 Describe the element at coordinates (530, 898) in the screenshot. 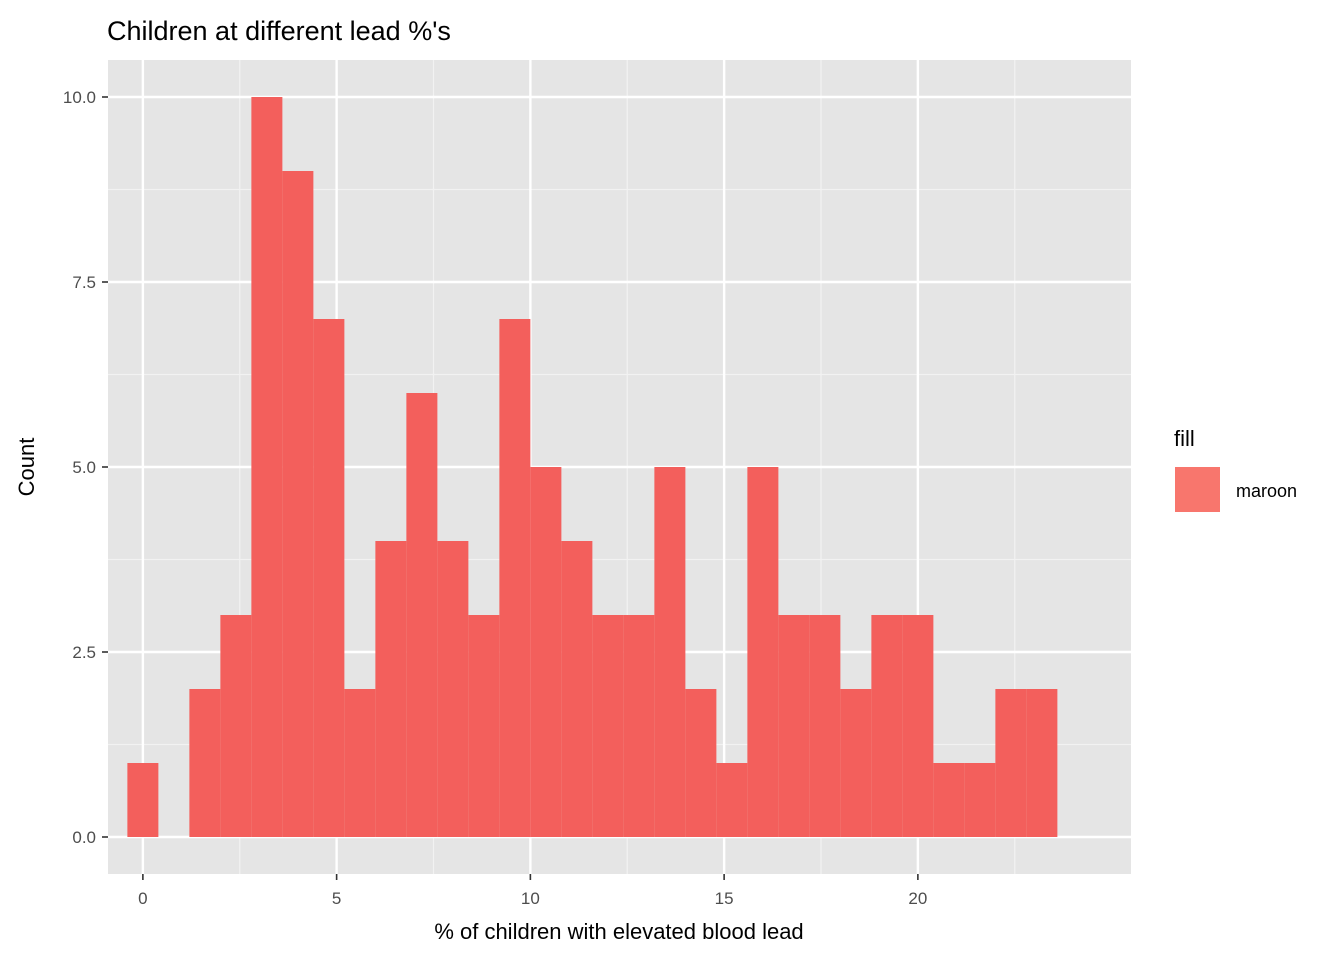

I see `x-tick-label: 10` at that location.